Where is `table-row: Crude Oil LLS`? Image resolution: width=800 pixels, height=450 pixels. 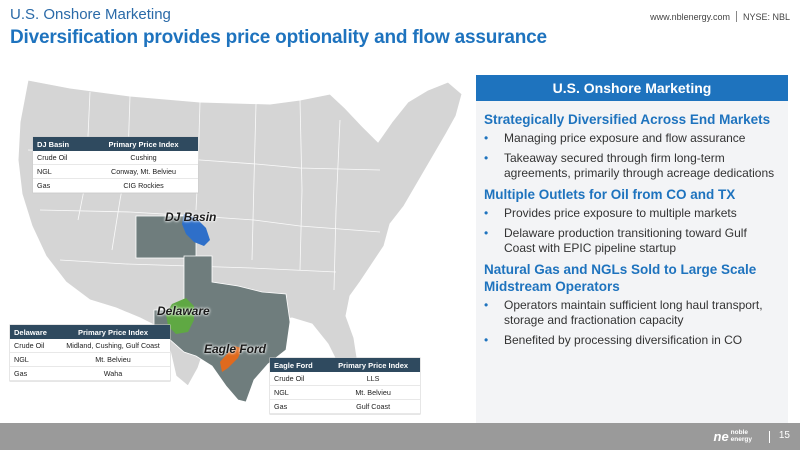 table-row: Crude Oil LLS is located at coordinates (345, 379).